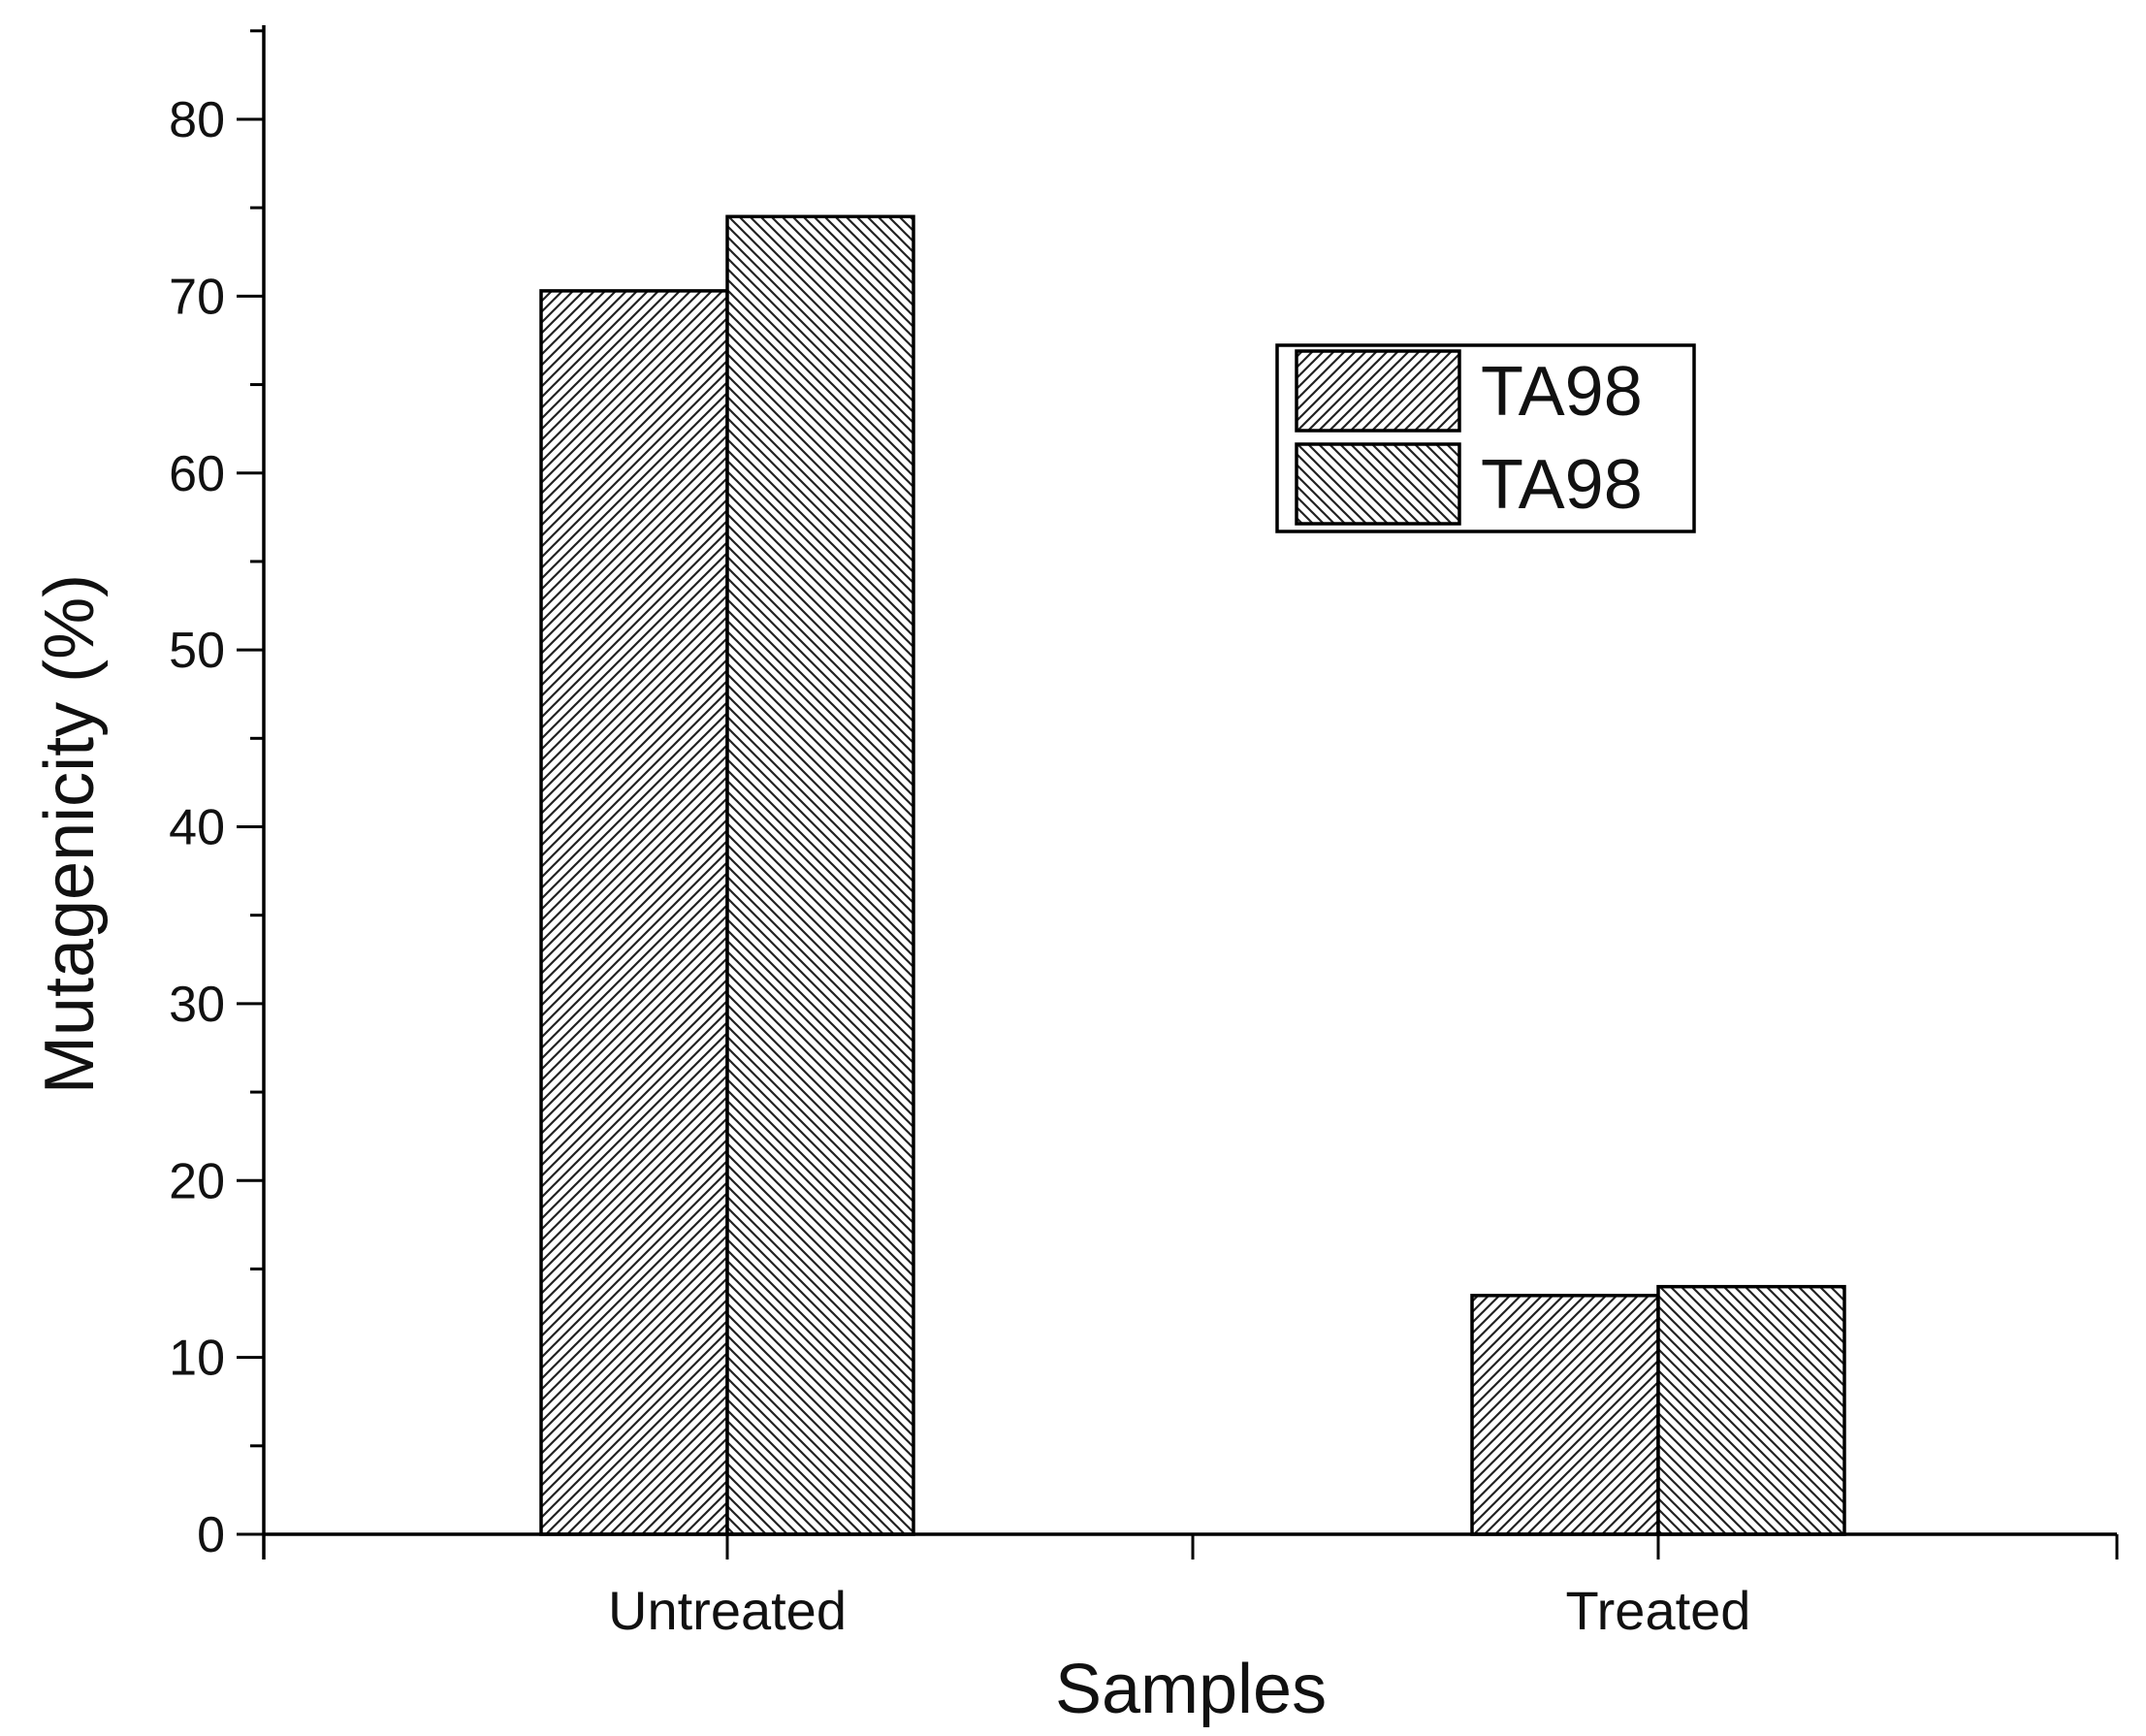 This screenshot has width=2146, height=1736. I want to click on legend: TA98 TA98, so click(1485, 438).